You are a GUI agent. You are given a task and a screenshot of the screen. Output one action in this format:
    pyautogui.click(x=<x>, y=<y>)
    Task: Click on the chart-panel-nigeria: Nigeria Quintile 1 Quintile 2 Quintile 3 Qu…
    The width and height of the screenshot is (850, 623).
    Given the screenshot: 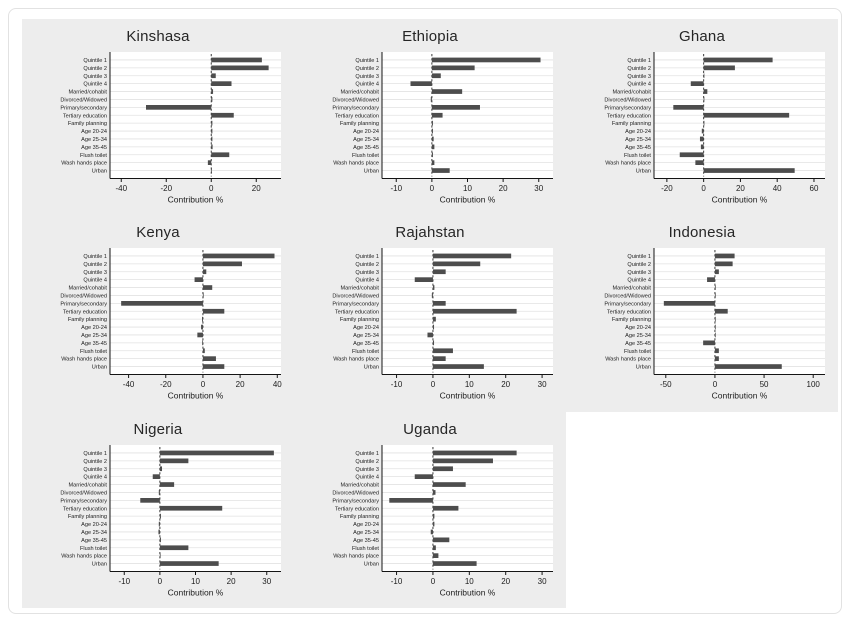 What is the action you would take?
    pyautogui.click(x=158, y=509)
    